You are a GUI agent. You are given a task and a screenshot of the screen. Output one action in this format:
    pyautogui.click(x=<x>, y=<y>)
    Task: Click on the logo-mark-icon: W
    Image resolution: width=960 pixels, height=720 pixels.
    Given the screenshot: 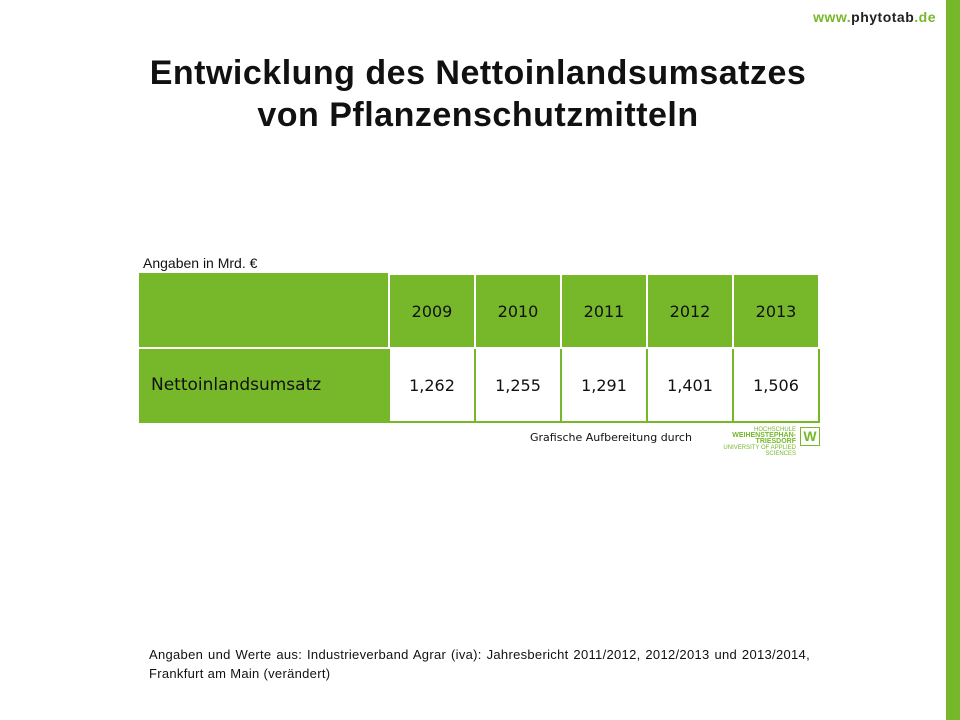 What is the action you would take?
    pyautogui.click(x=810, y=436)
    